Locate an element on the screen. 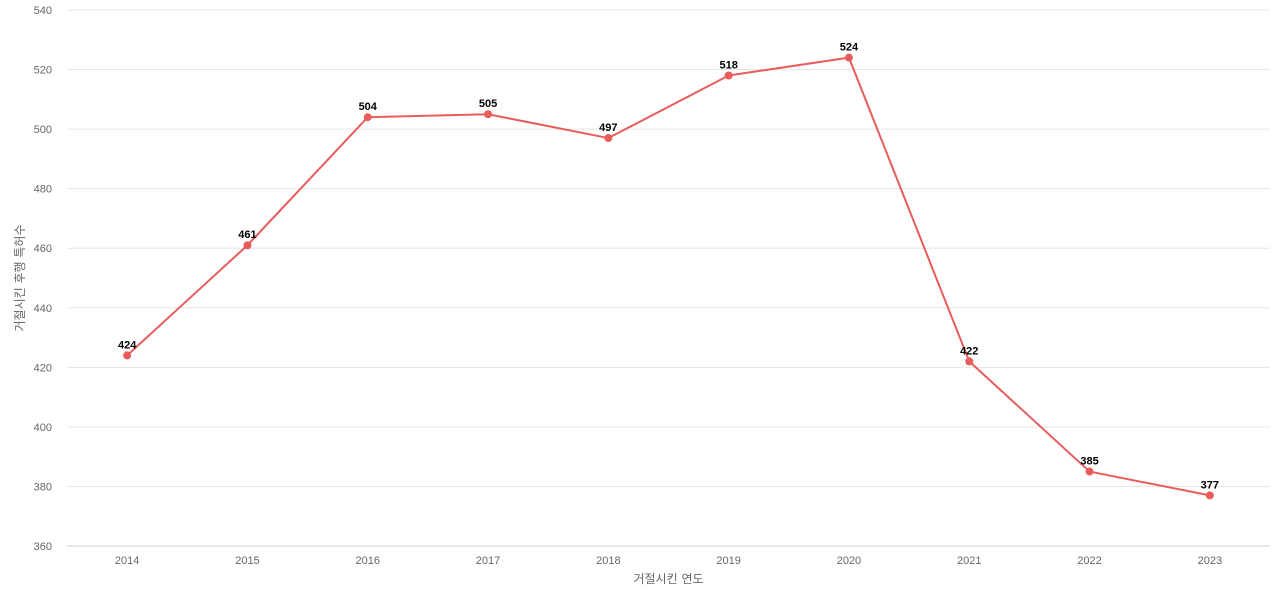 The image size is (1280, 600). y-axis-ticks: 360 380 400 420 440 460 480 500 520 540 is located at coordinates (43, 279).